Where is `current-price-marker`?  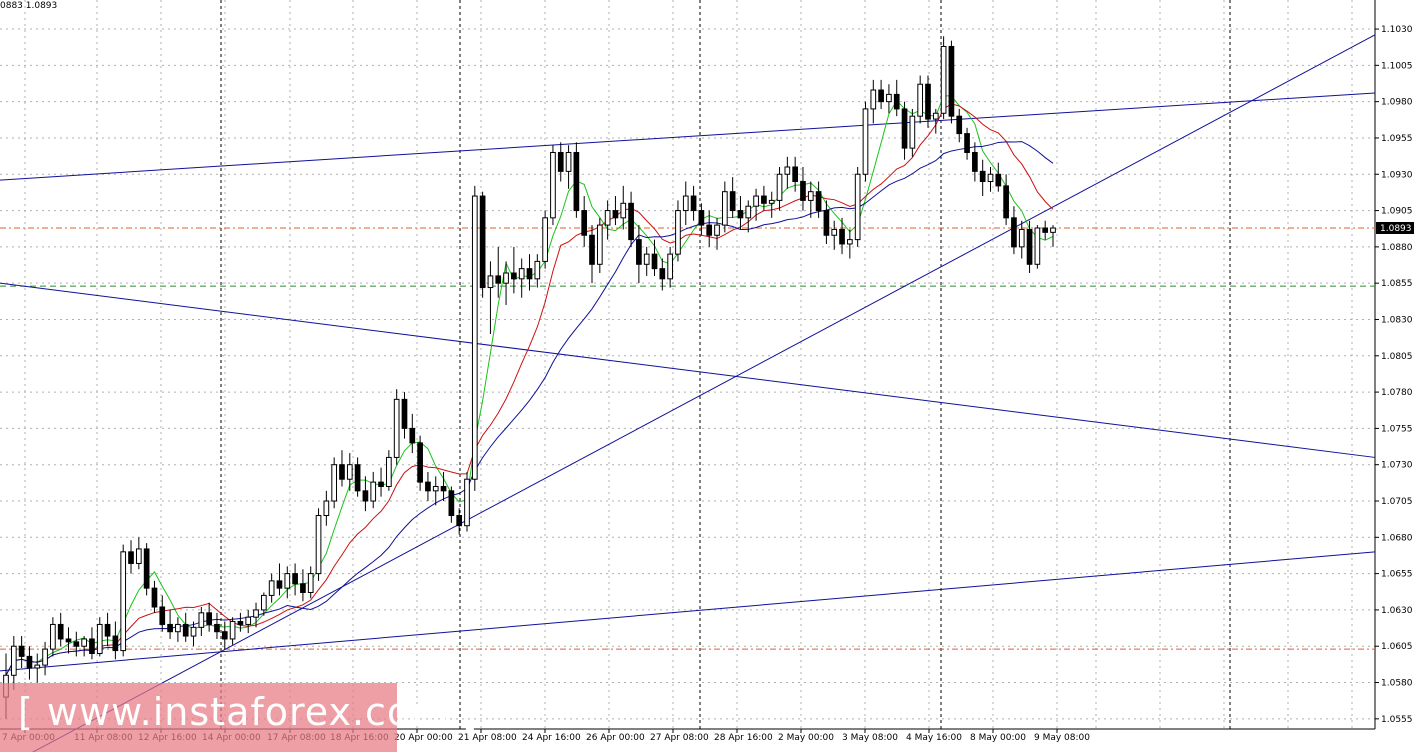
current-price-marker is located at coordinates (1395, 227).